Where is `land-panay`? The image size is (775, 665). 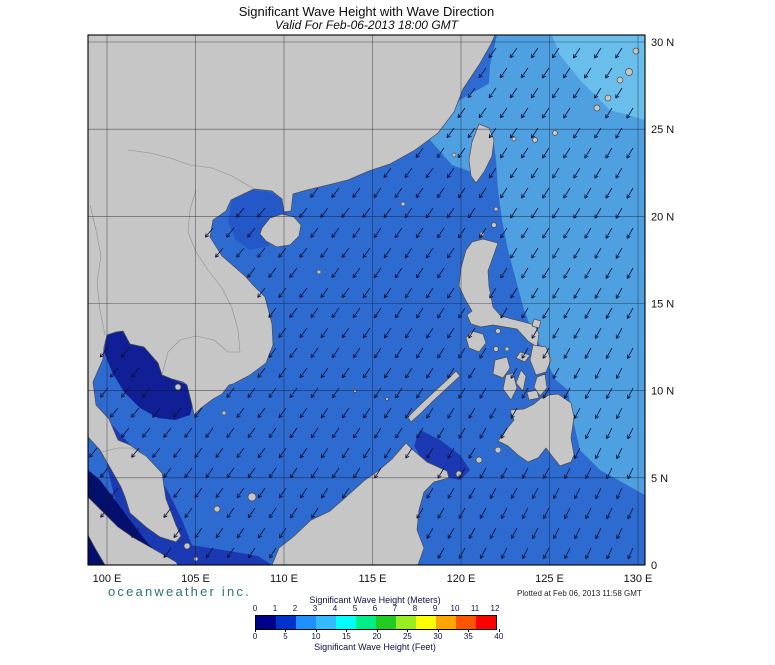
land-panay is located at coordinates (501, 367).